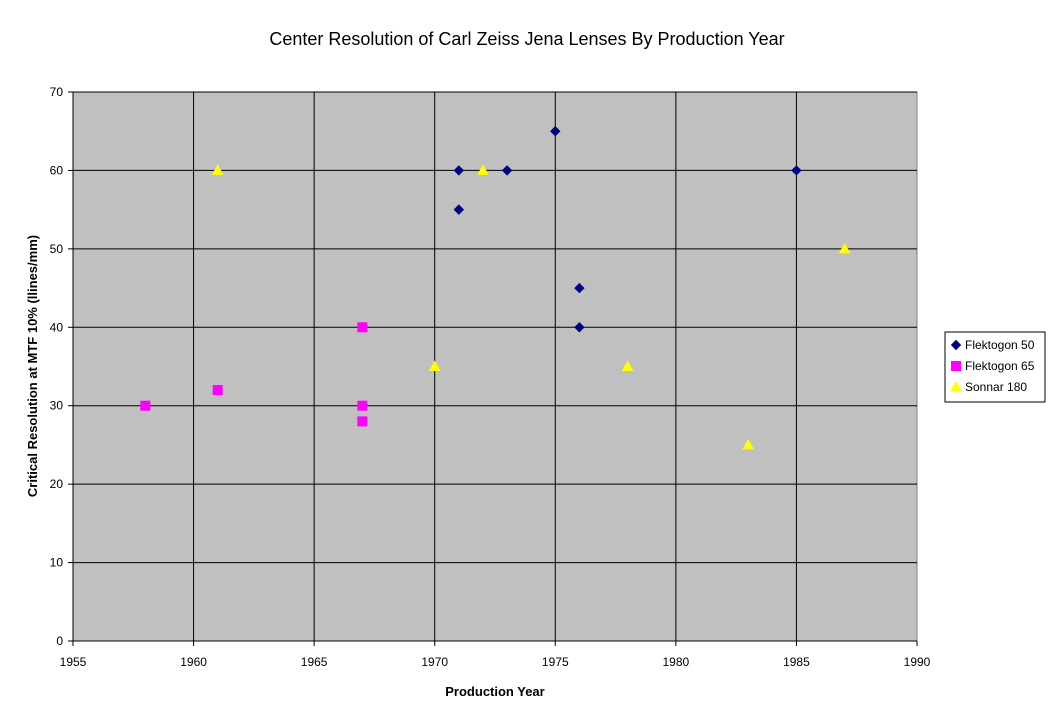  I want to click on y-tick-label: 40, so click(57, 327).